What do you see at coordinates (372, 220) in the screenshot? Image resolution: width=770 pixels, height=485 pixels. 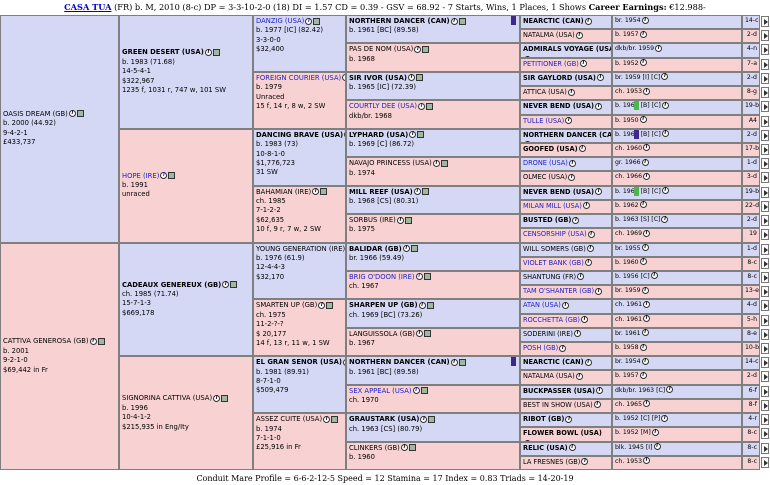 I see `horse-name-text: SORBUS (IRE)` at bounding box center [372, 220].